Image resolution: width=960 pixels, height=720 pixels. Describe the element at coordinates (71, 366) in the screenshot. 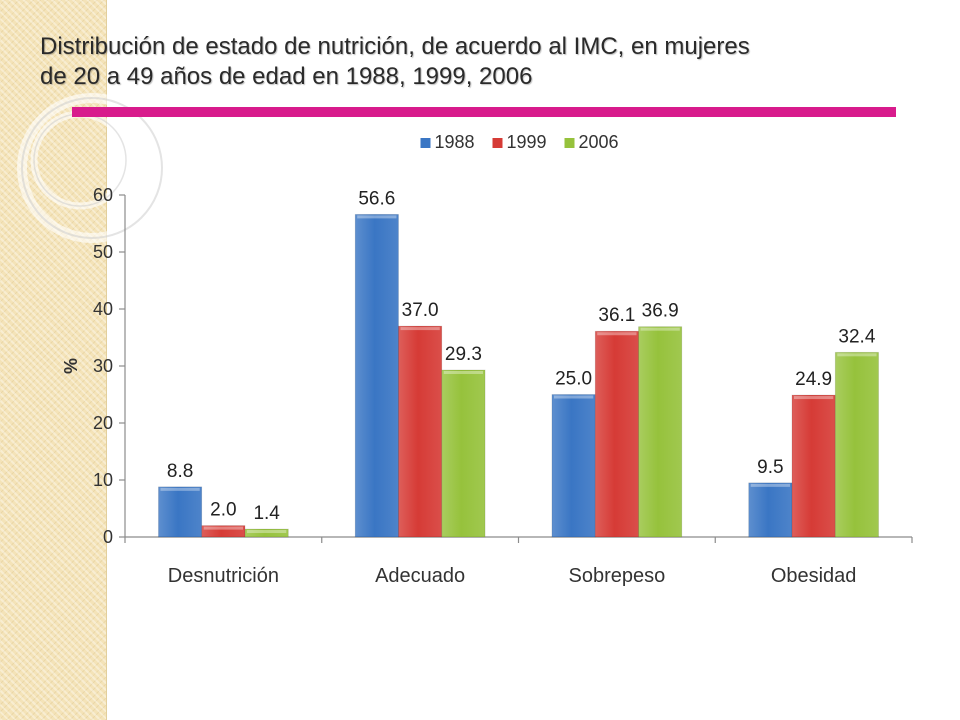

I see `y-axis-title: %` at that location.